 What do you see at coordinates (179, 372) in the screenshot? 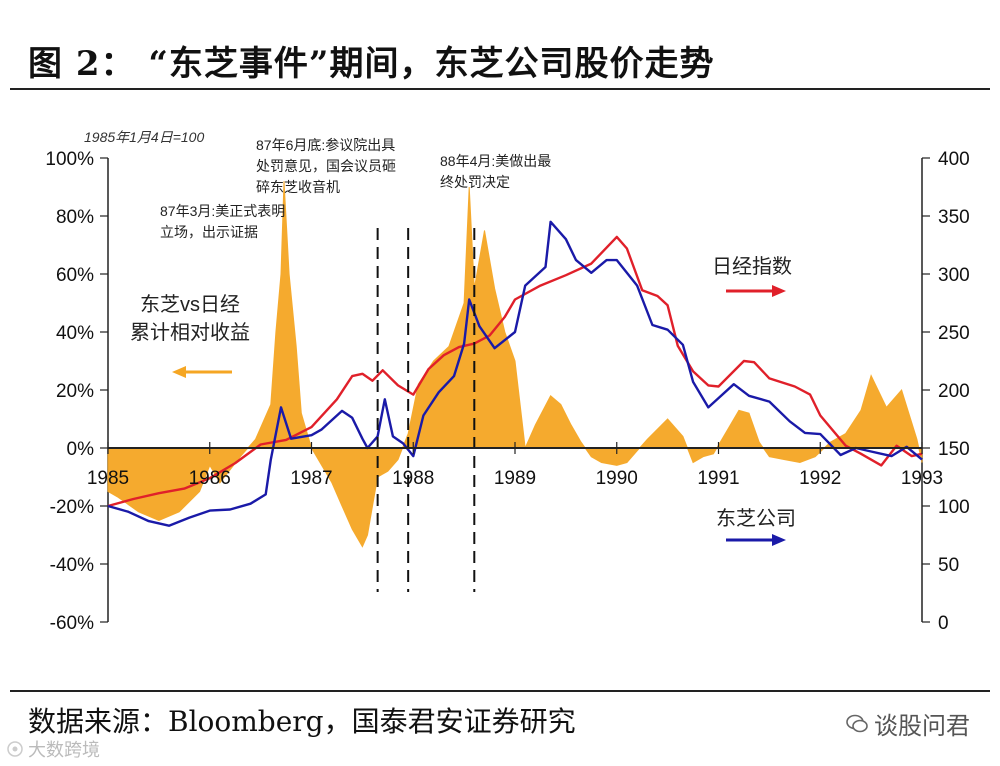
I see `legend-relative-arrowhead` at bounding box center [179, 372].